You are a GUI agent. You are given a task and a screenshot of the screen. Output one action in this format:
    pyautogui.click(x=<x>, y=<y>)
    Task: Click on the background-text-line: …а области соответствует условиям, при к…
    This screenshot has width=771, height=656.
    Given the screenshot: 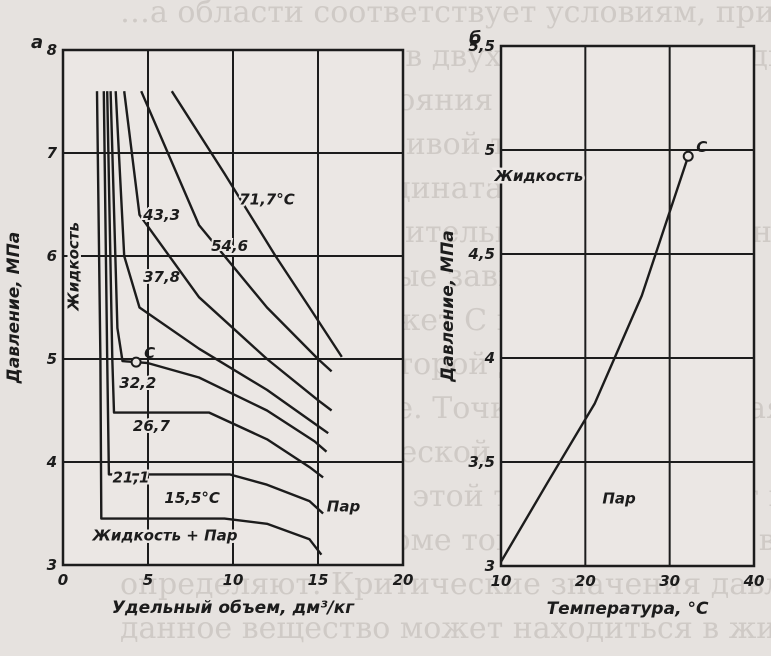 What is the action you would take?
    pyautogui.click(x=445, y=15)
    